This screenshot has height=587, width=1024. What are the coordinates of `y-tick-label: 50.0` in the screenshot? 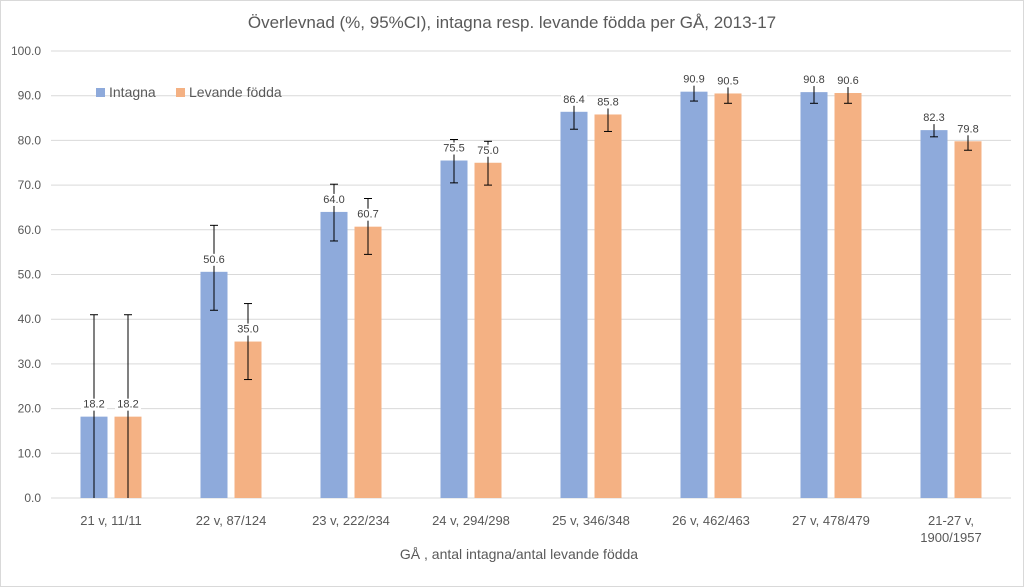 It's located at (30, 275).